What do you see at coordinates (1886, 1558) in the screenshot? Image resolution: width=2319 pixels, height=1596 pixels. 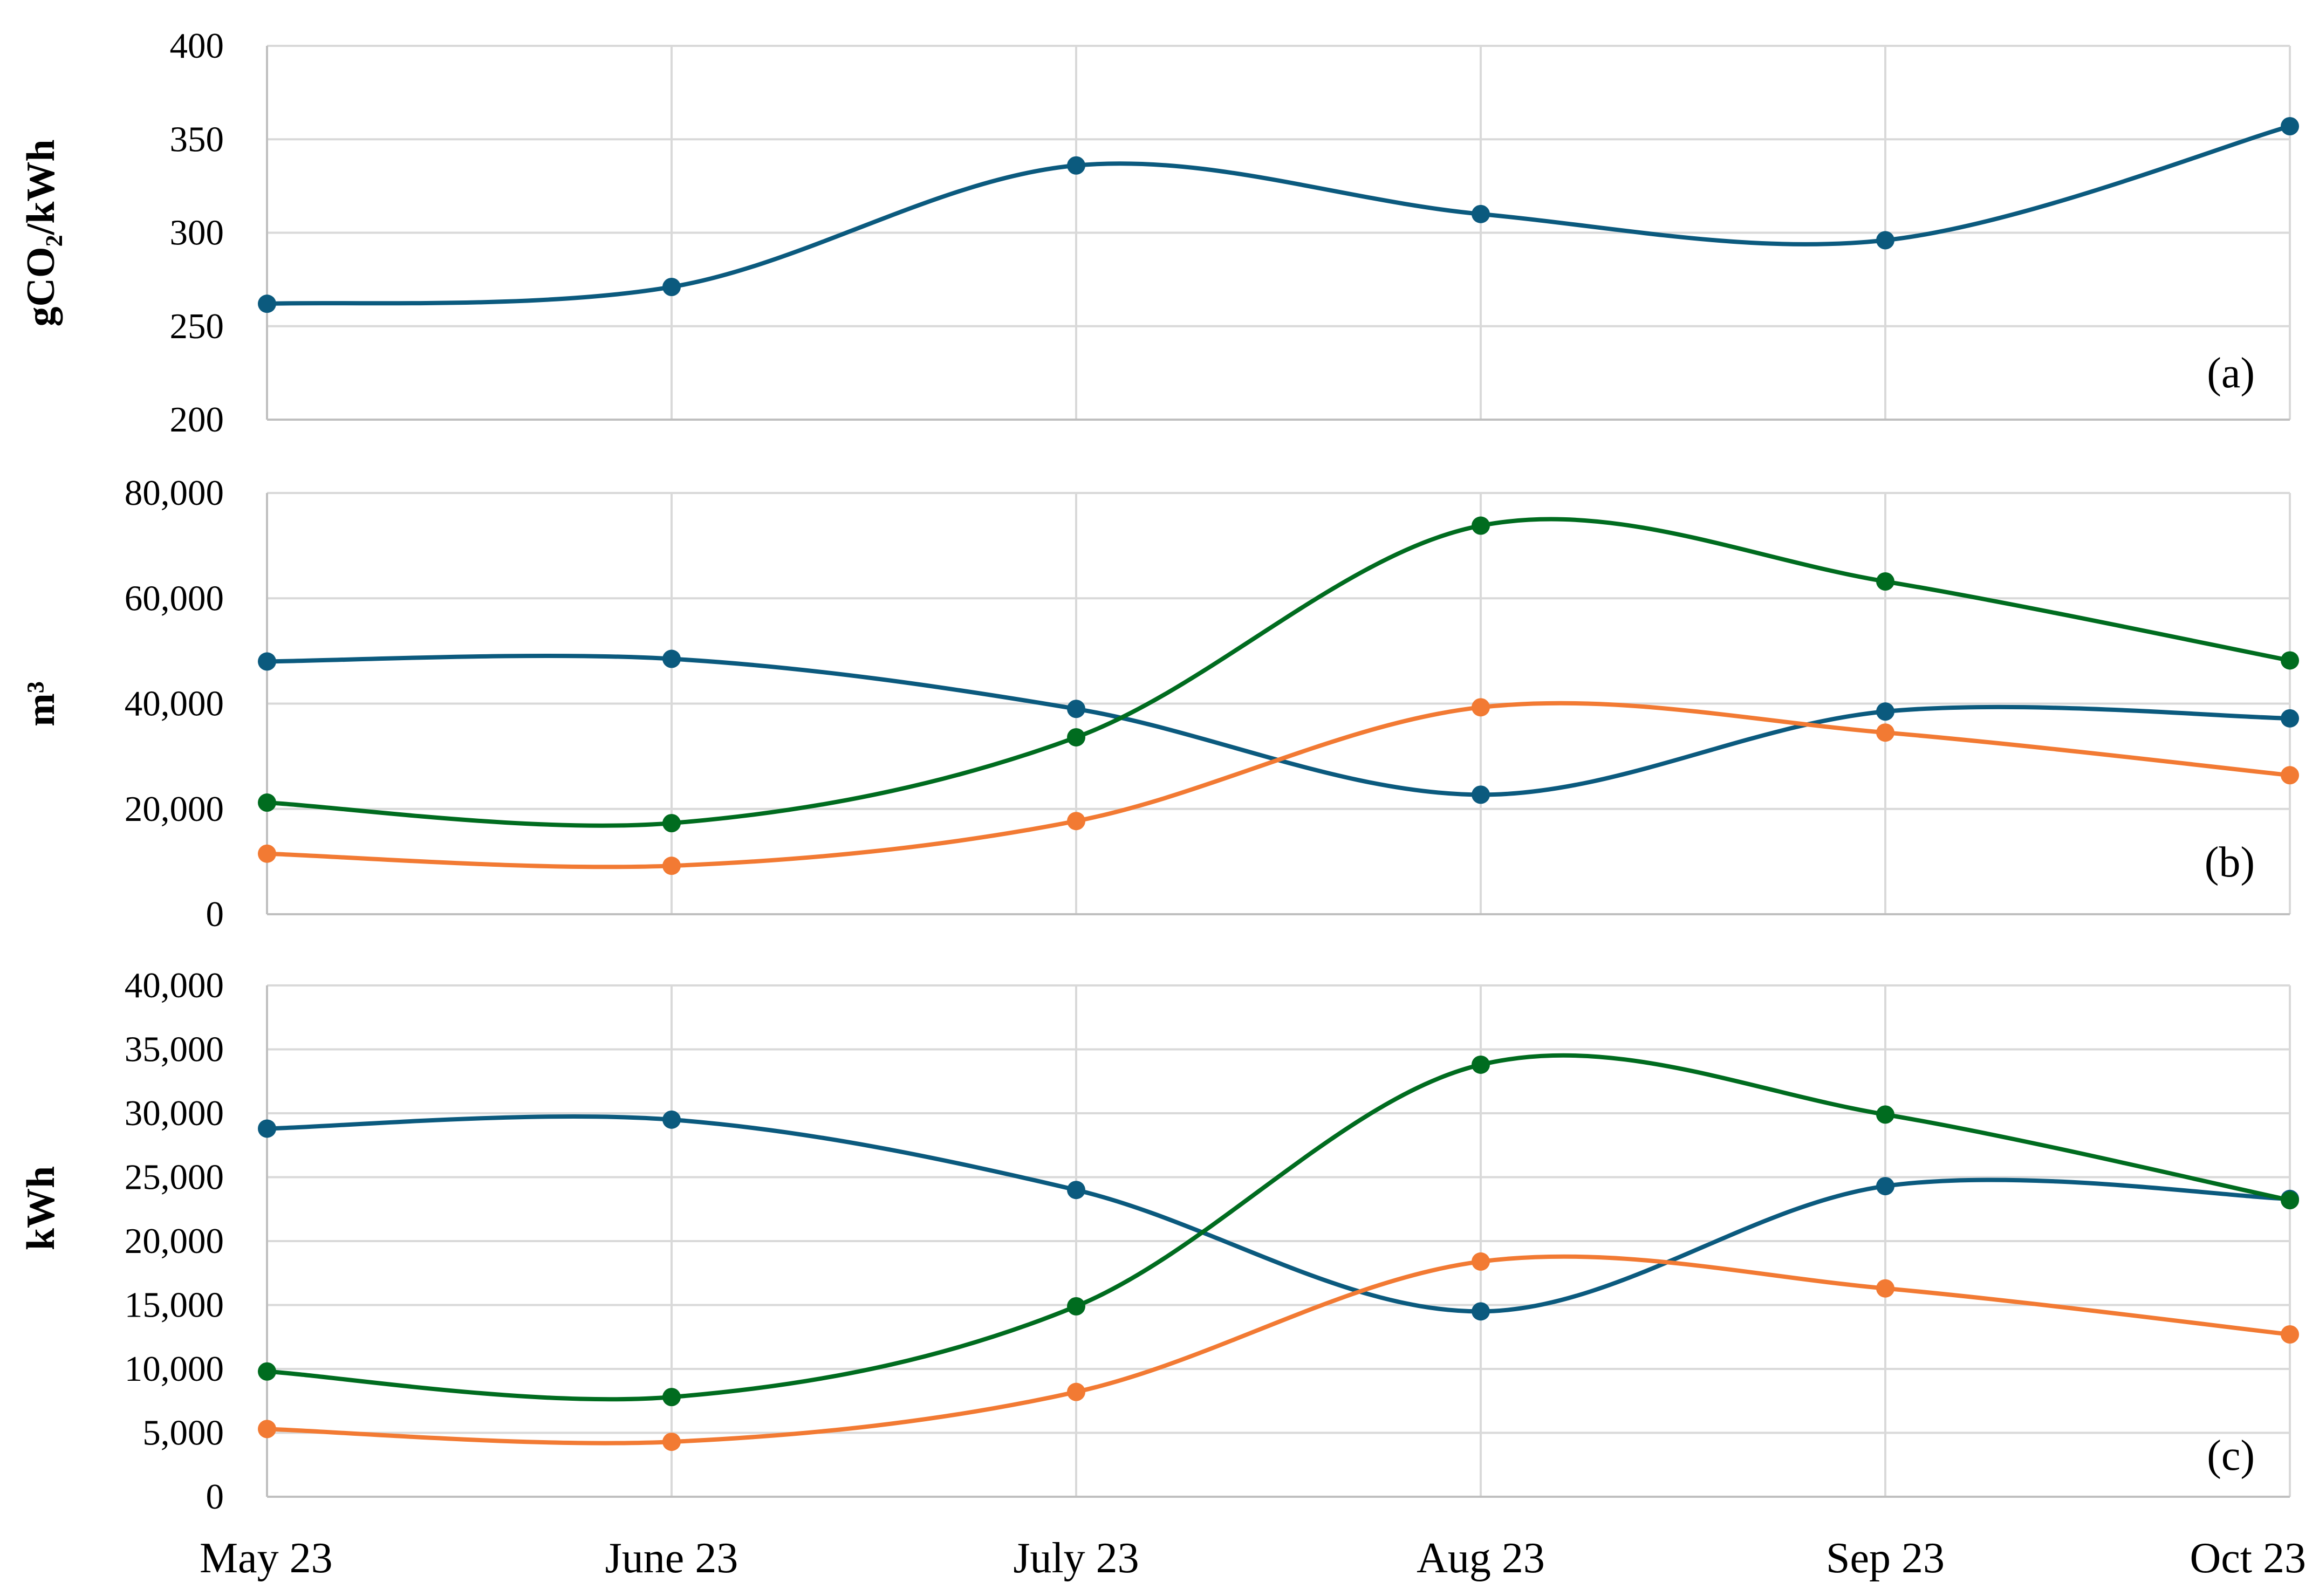 I see `x-tick-label: Sep 23` at bounding box center [1886, 1558].